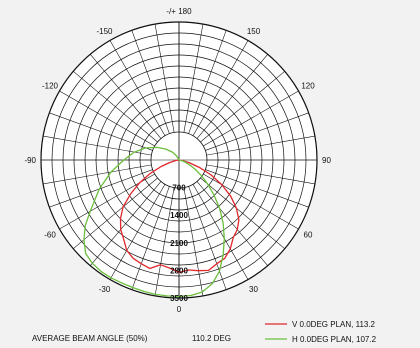 The height and width of the screenshot is (348, 420). Describe the element at coordinates (334, 339) in the screenshot. I see `legend-label-h: H 0.0DEG PLAN, 107.2` at that location.